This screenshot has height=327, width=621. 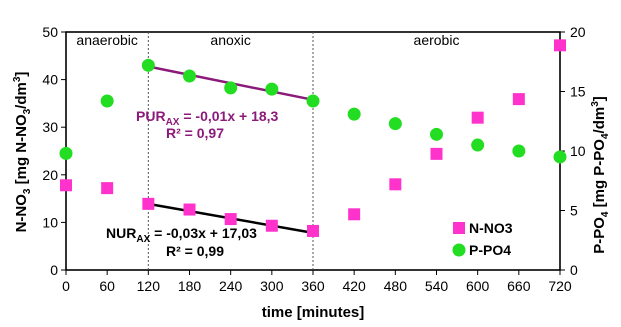 What do you see at coordinates (50, 222) in the screenshot?
I see `left-tick-label: 10` at bounding box center [50, 222].